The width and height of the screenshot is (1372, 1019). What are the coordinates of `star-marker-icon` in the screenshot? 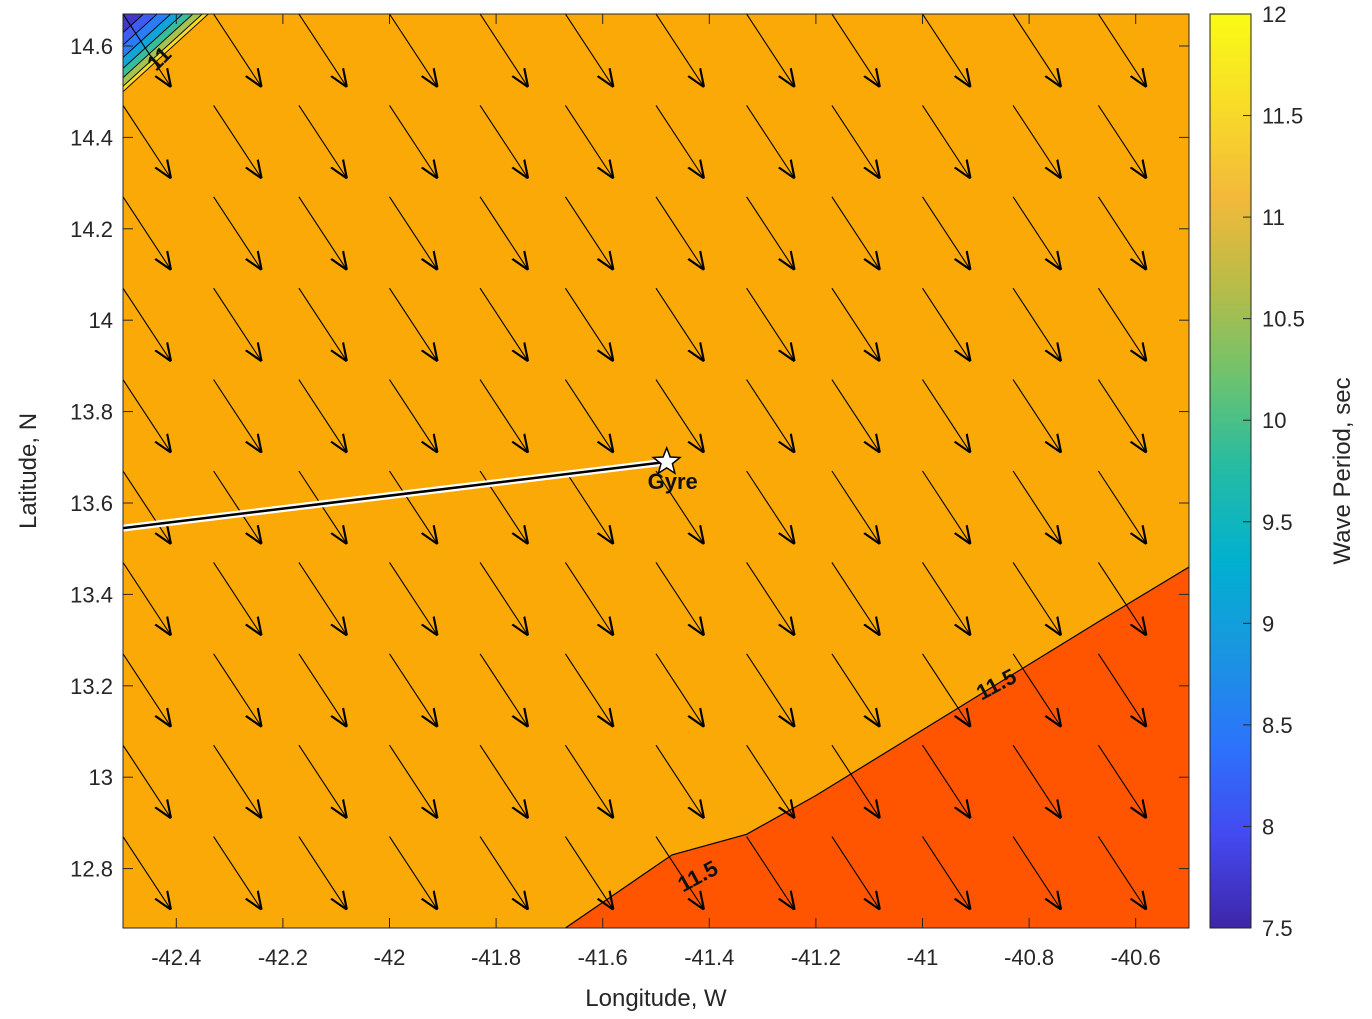 It's located at (666, 460).